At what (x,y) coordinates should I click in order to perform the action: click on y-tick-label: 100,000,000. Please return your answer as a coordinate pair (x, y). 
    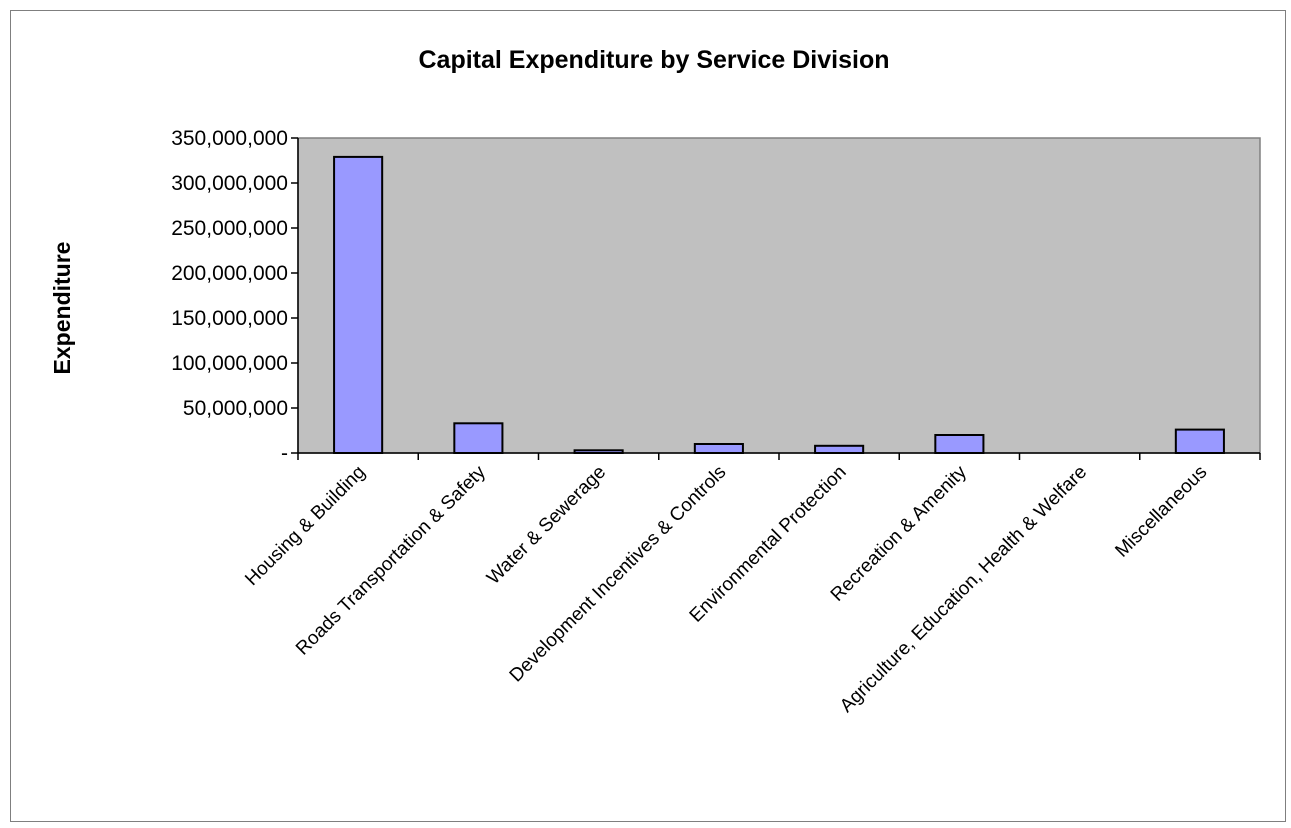
    Looking at the image, I should click on (229, 363).